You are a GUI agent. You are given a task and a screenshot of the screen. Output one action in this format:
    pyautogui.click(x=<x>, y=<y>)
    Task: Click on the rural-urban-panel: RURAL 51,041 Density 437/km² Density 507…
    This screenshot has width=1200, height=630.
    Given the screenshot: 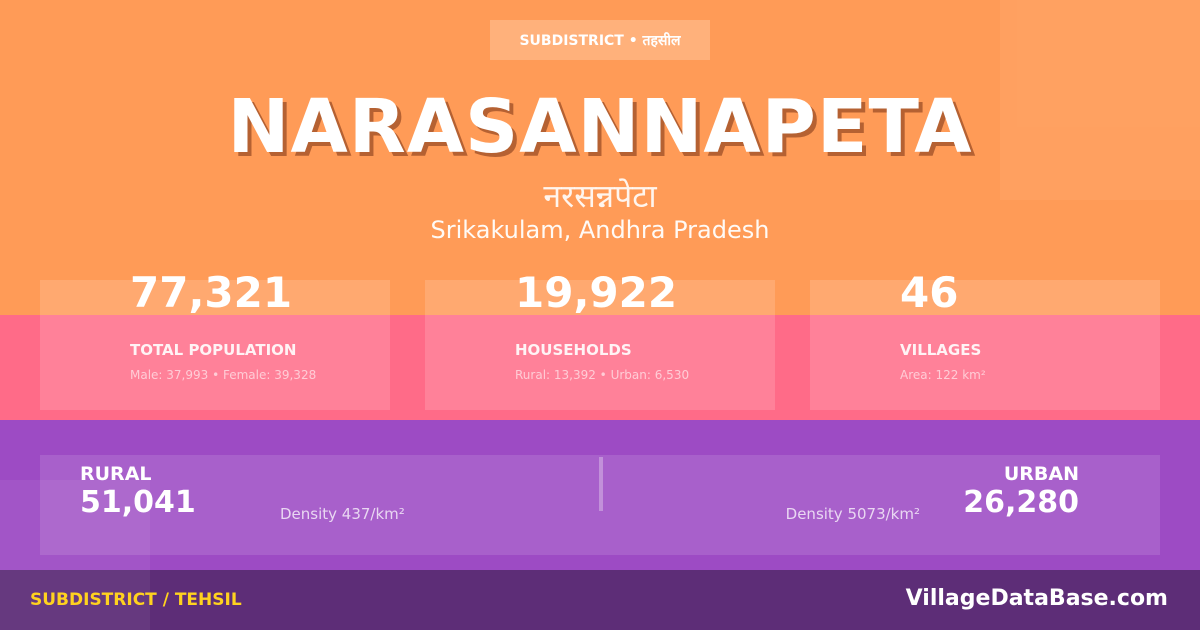 What is the action you would take?
    pyautogui.click(x=600, y=505)
    